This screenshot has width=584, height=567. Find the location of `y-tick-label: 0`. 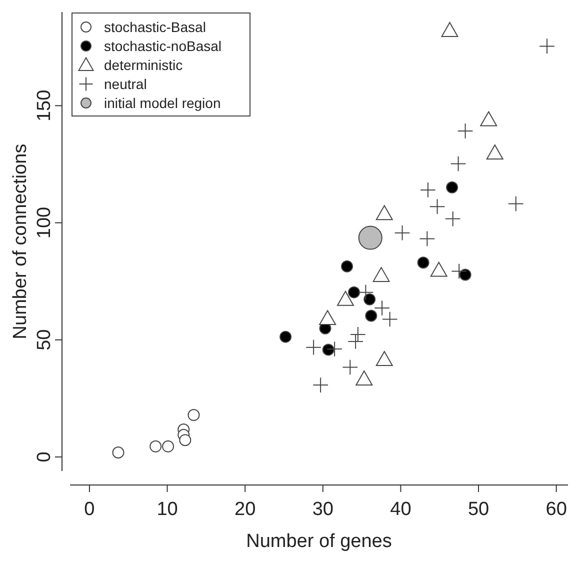

y-tick-label: 0 is located at coordinates (44, 457).